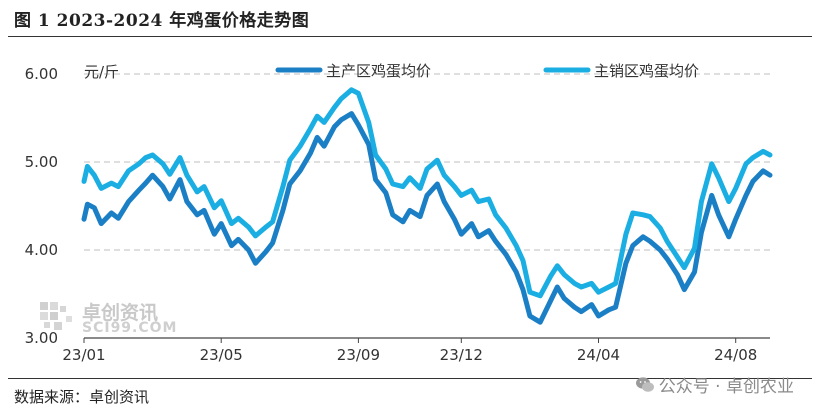  Describe the element at coordinates (487, 71) in the screenshot. I see `legend: 主产区鸡蛋均价 主销区鸡蛋均价` at that location.